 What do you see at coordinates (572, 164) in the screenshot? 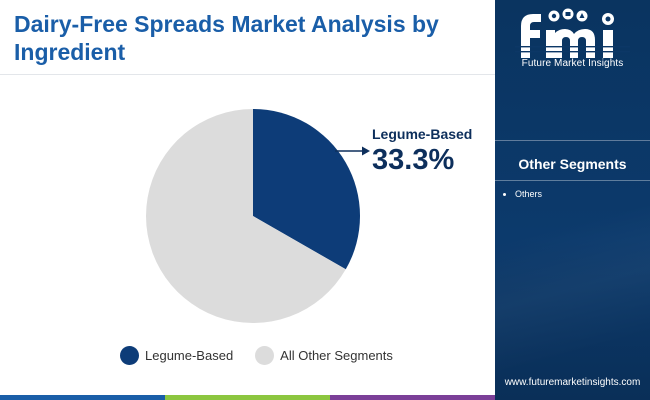
I see `sidebar-section-title: Other Segments` at bounding box center [572, 164].